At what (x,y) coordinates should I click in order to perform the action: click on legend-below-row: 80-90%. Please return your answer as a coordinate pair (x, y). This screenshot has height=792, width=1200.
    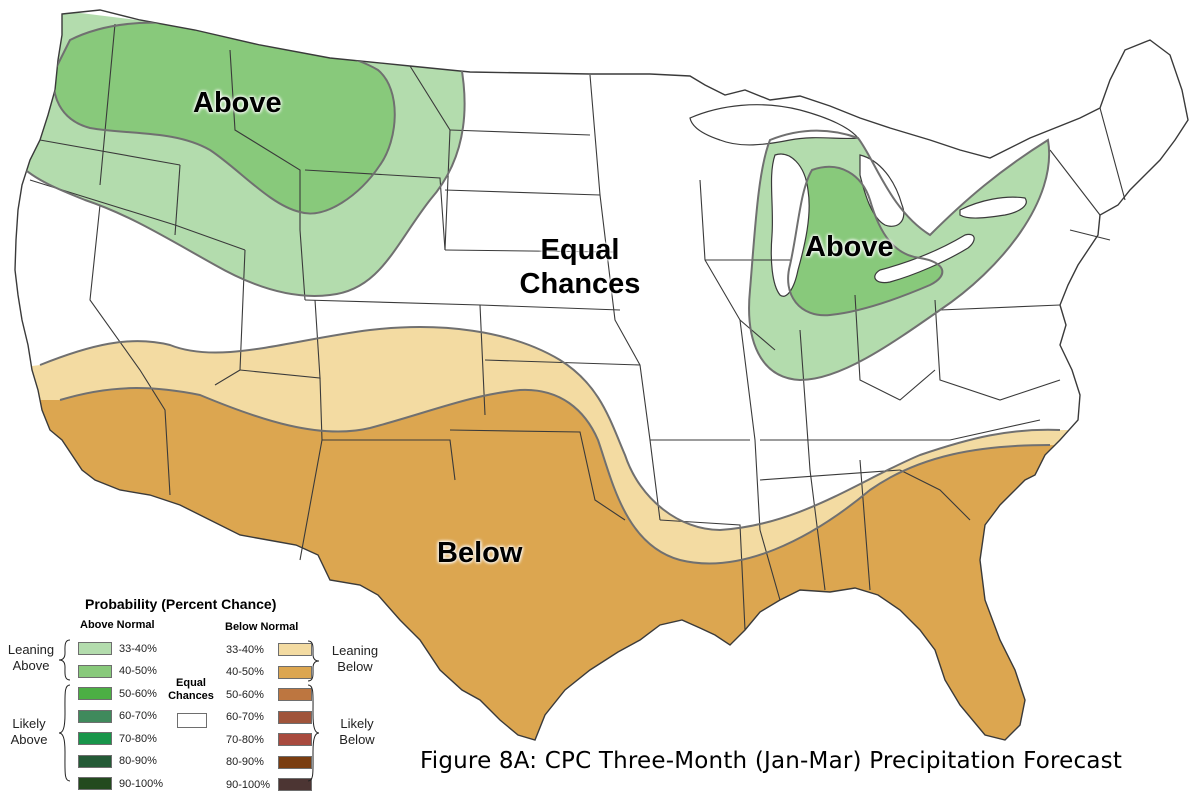
    Looking at the image, I should click on (269, 762).